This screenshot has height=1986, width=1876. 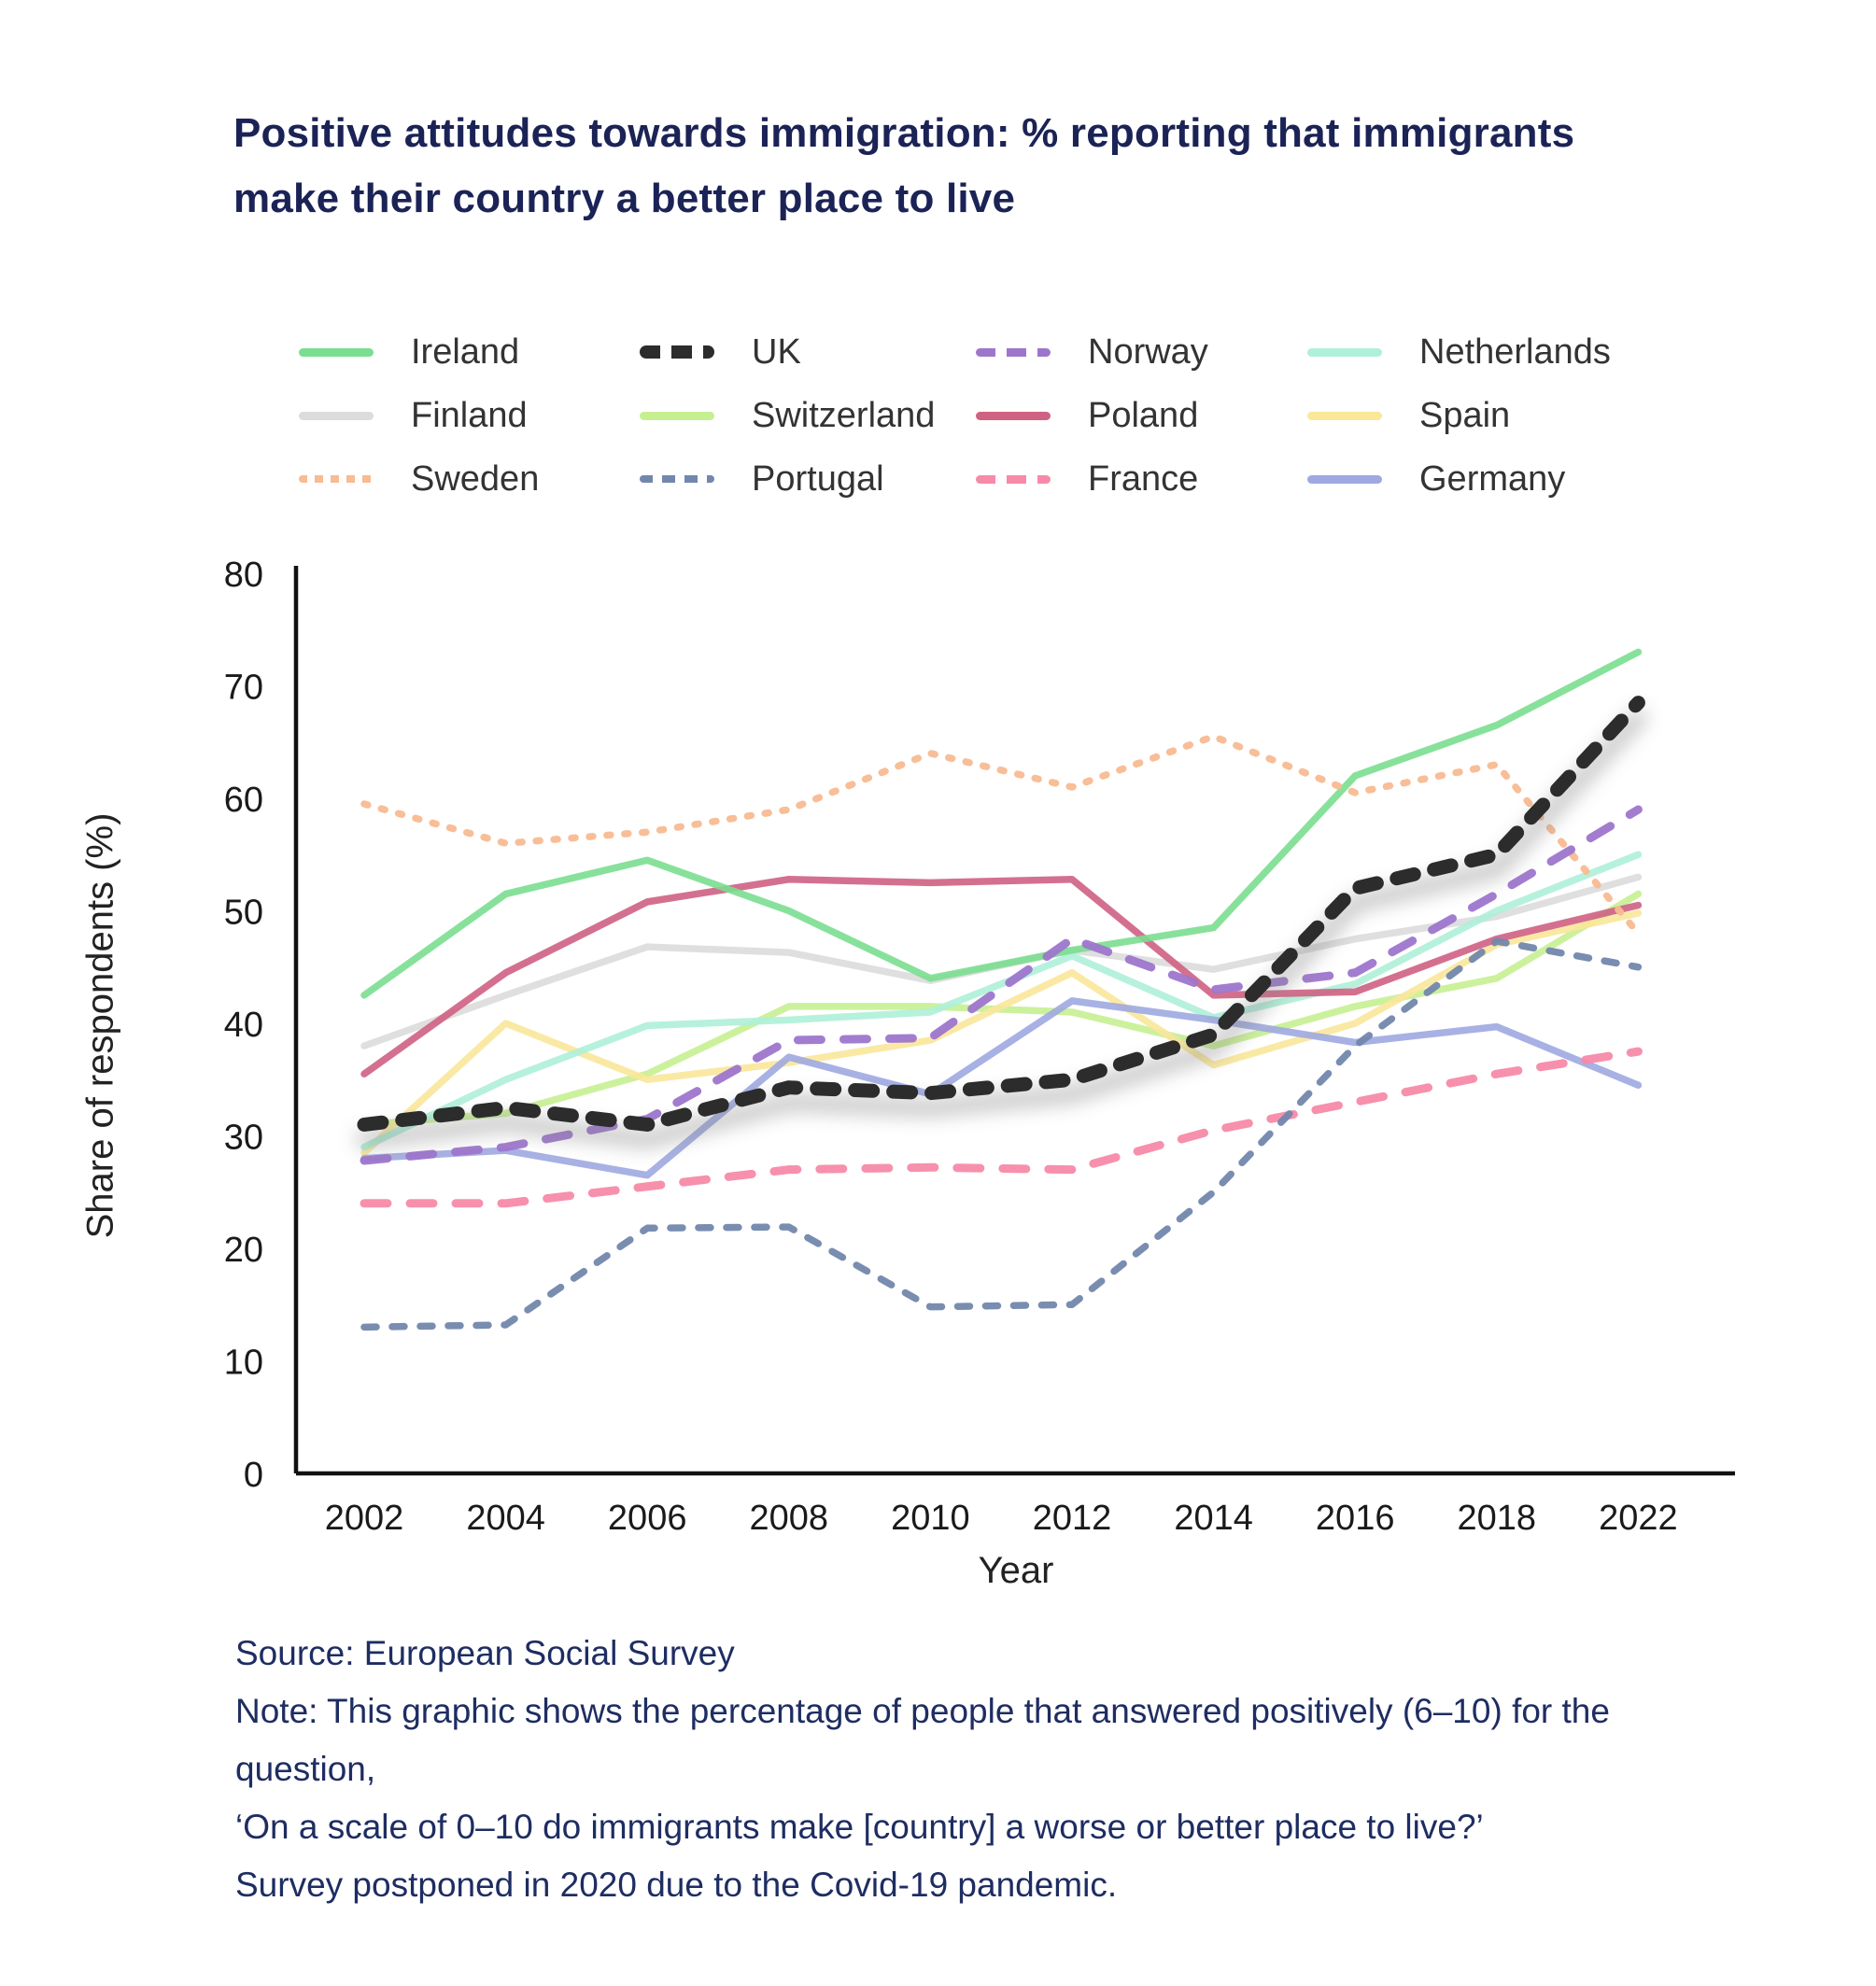 I want to click on legend-swatch-france, so click(x=1013, y=479).